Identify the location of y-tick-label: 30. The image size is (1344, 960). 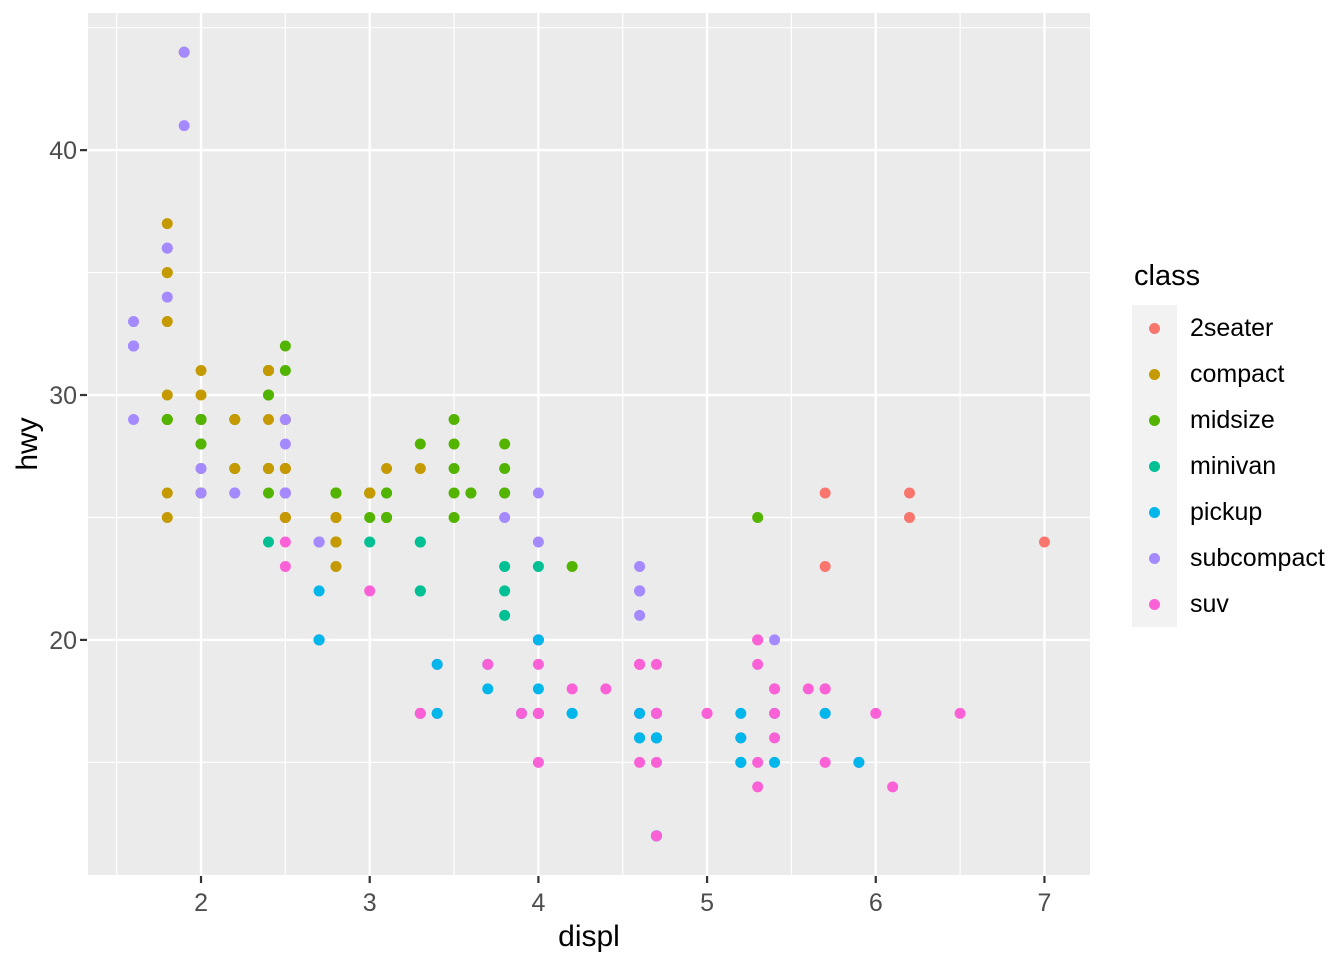
(63, 396).